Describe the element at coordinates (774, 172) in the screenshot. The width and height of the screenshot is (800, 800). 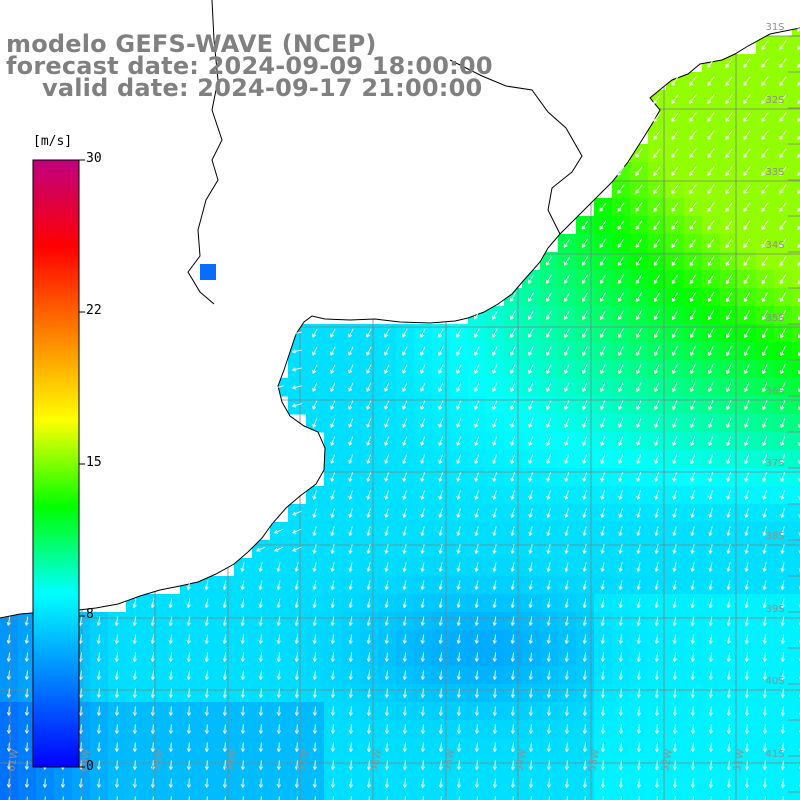
I see `latitude-label: 33S` at that location.